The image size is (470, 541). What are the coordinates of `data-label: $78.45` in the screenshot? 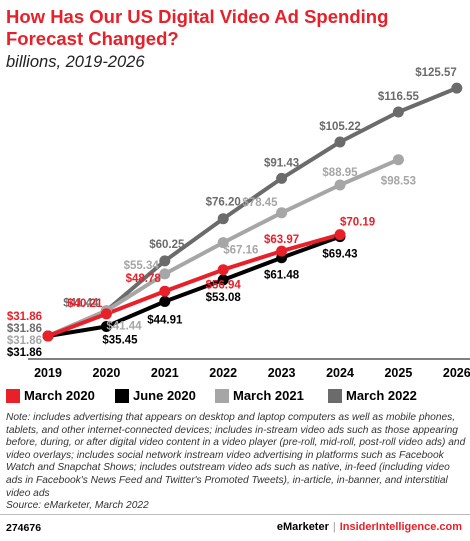 It's located at (260, 203).